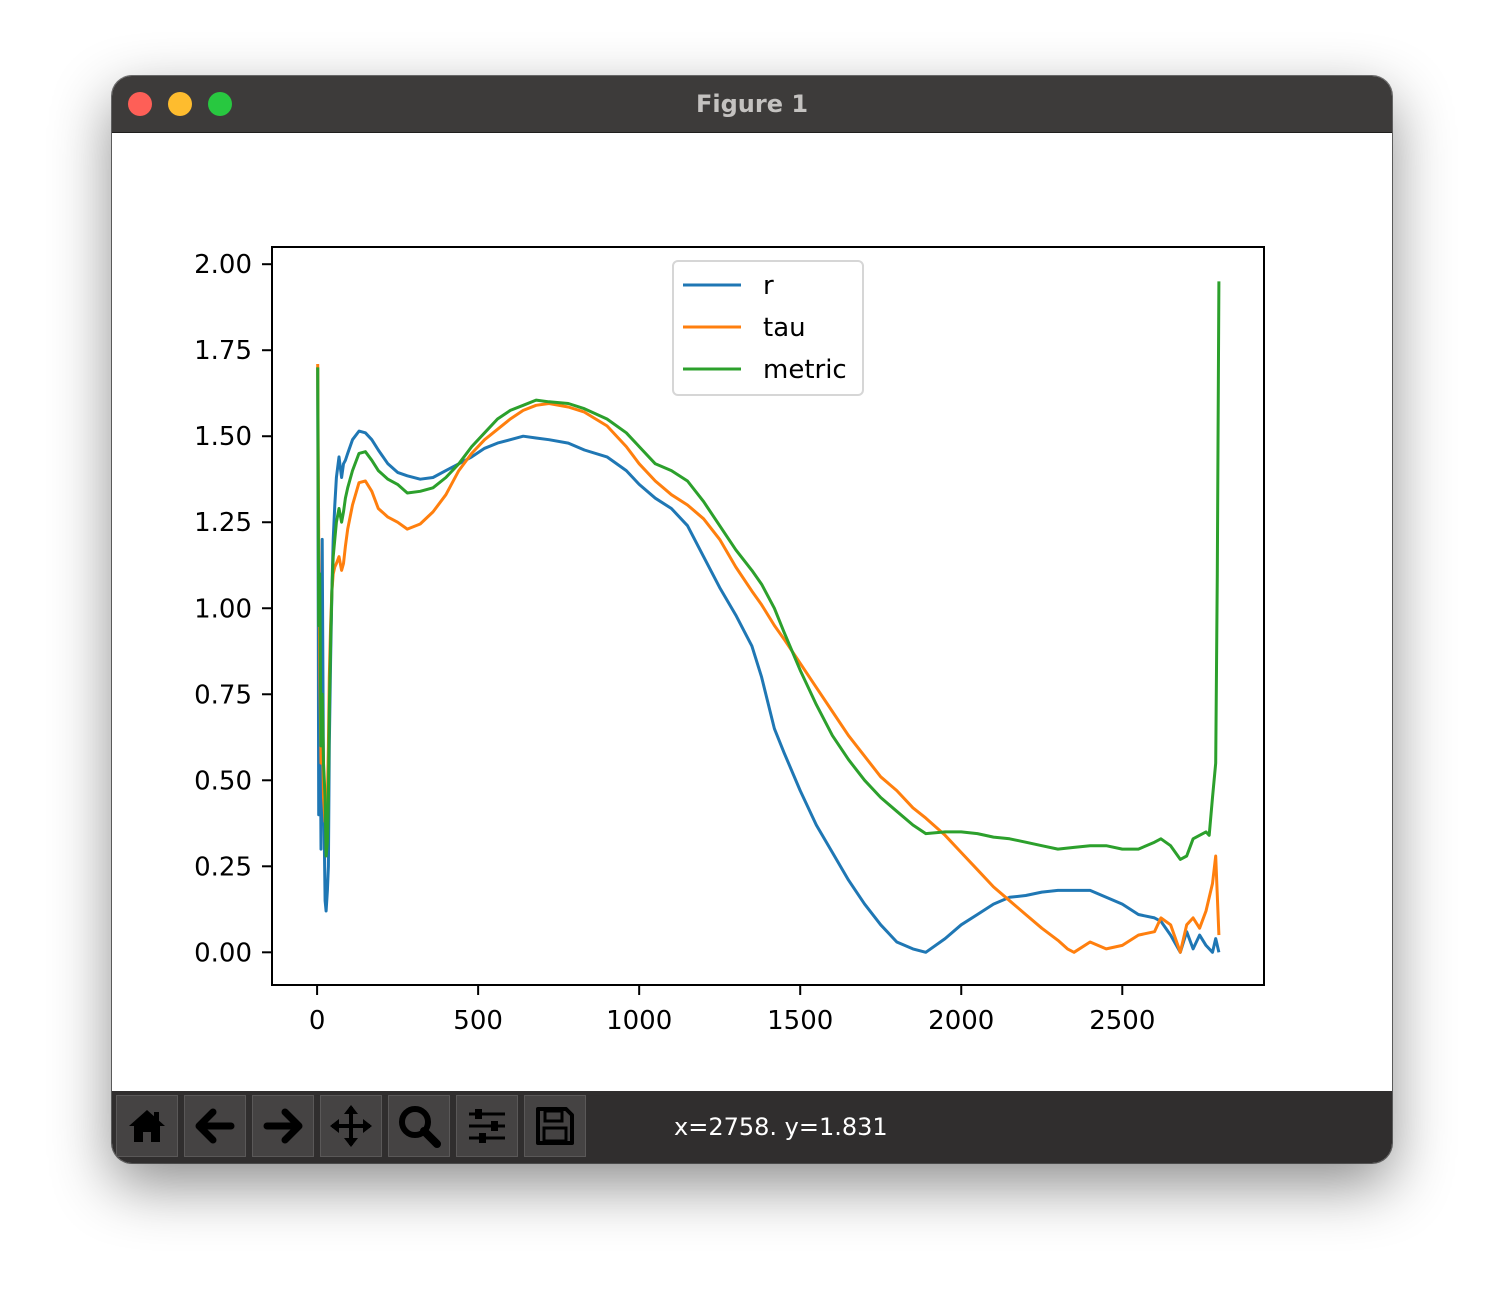  I want to click on arrow-right-icon, so click(283, 1126).